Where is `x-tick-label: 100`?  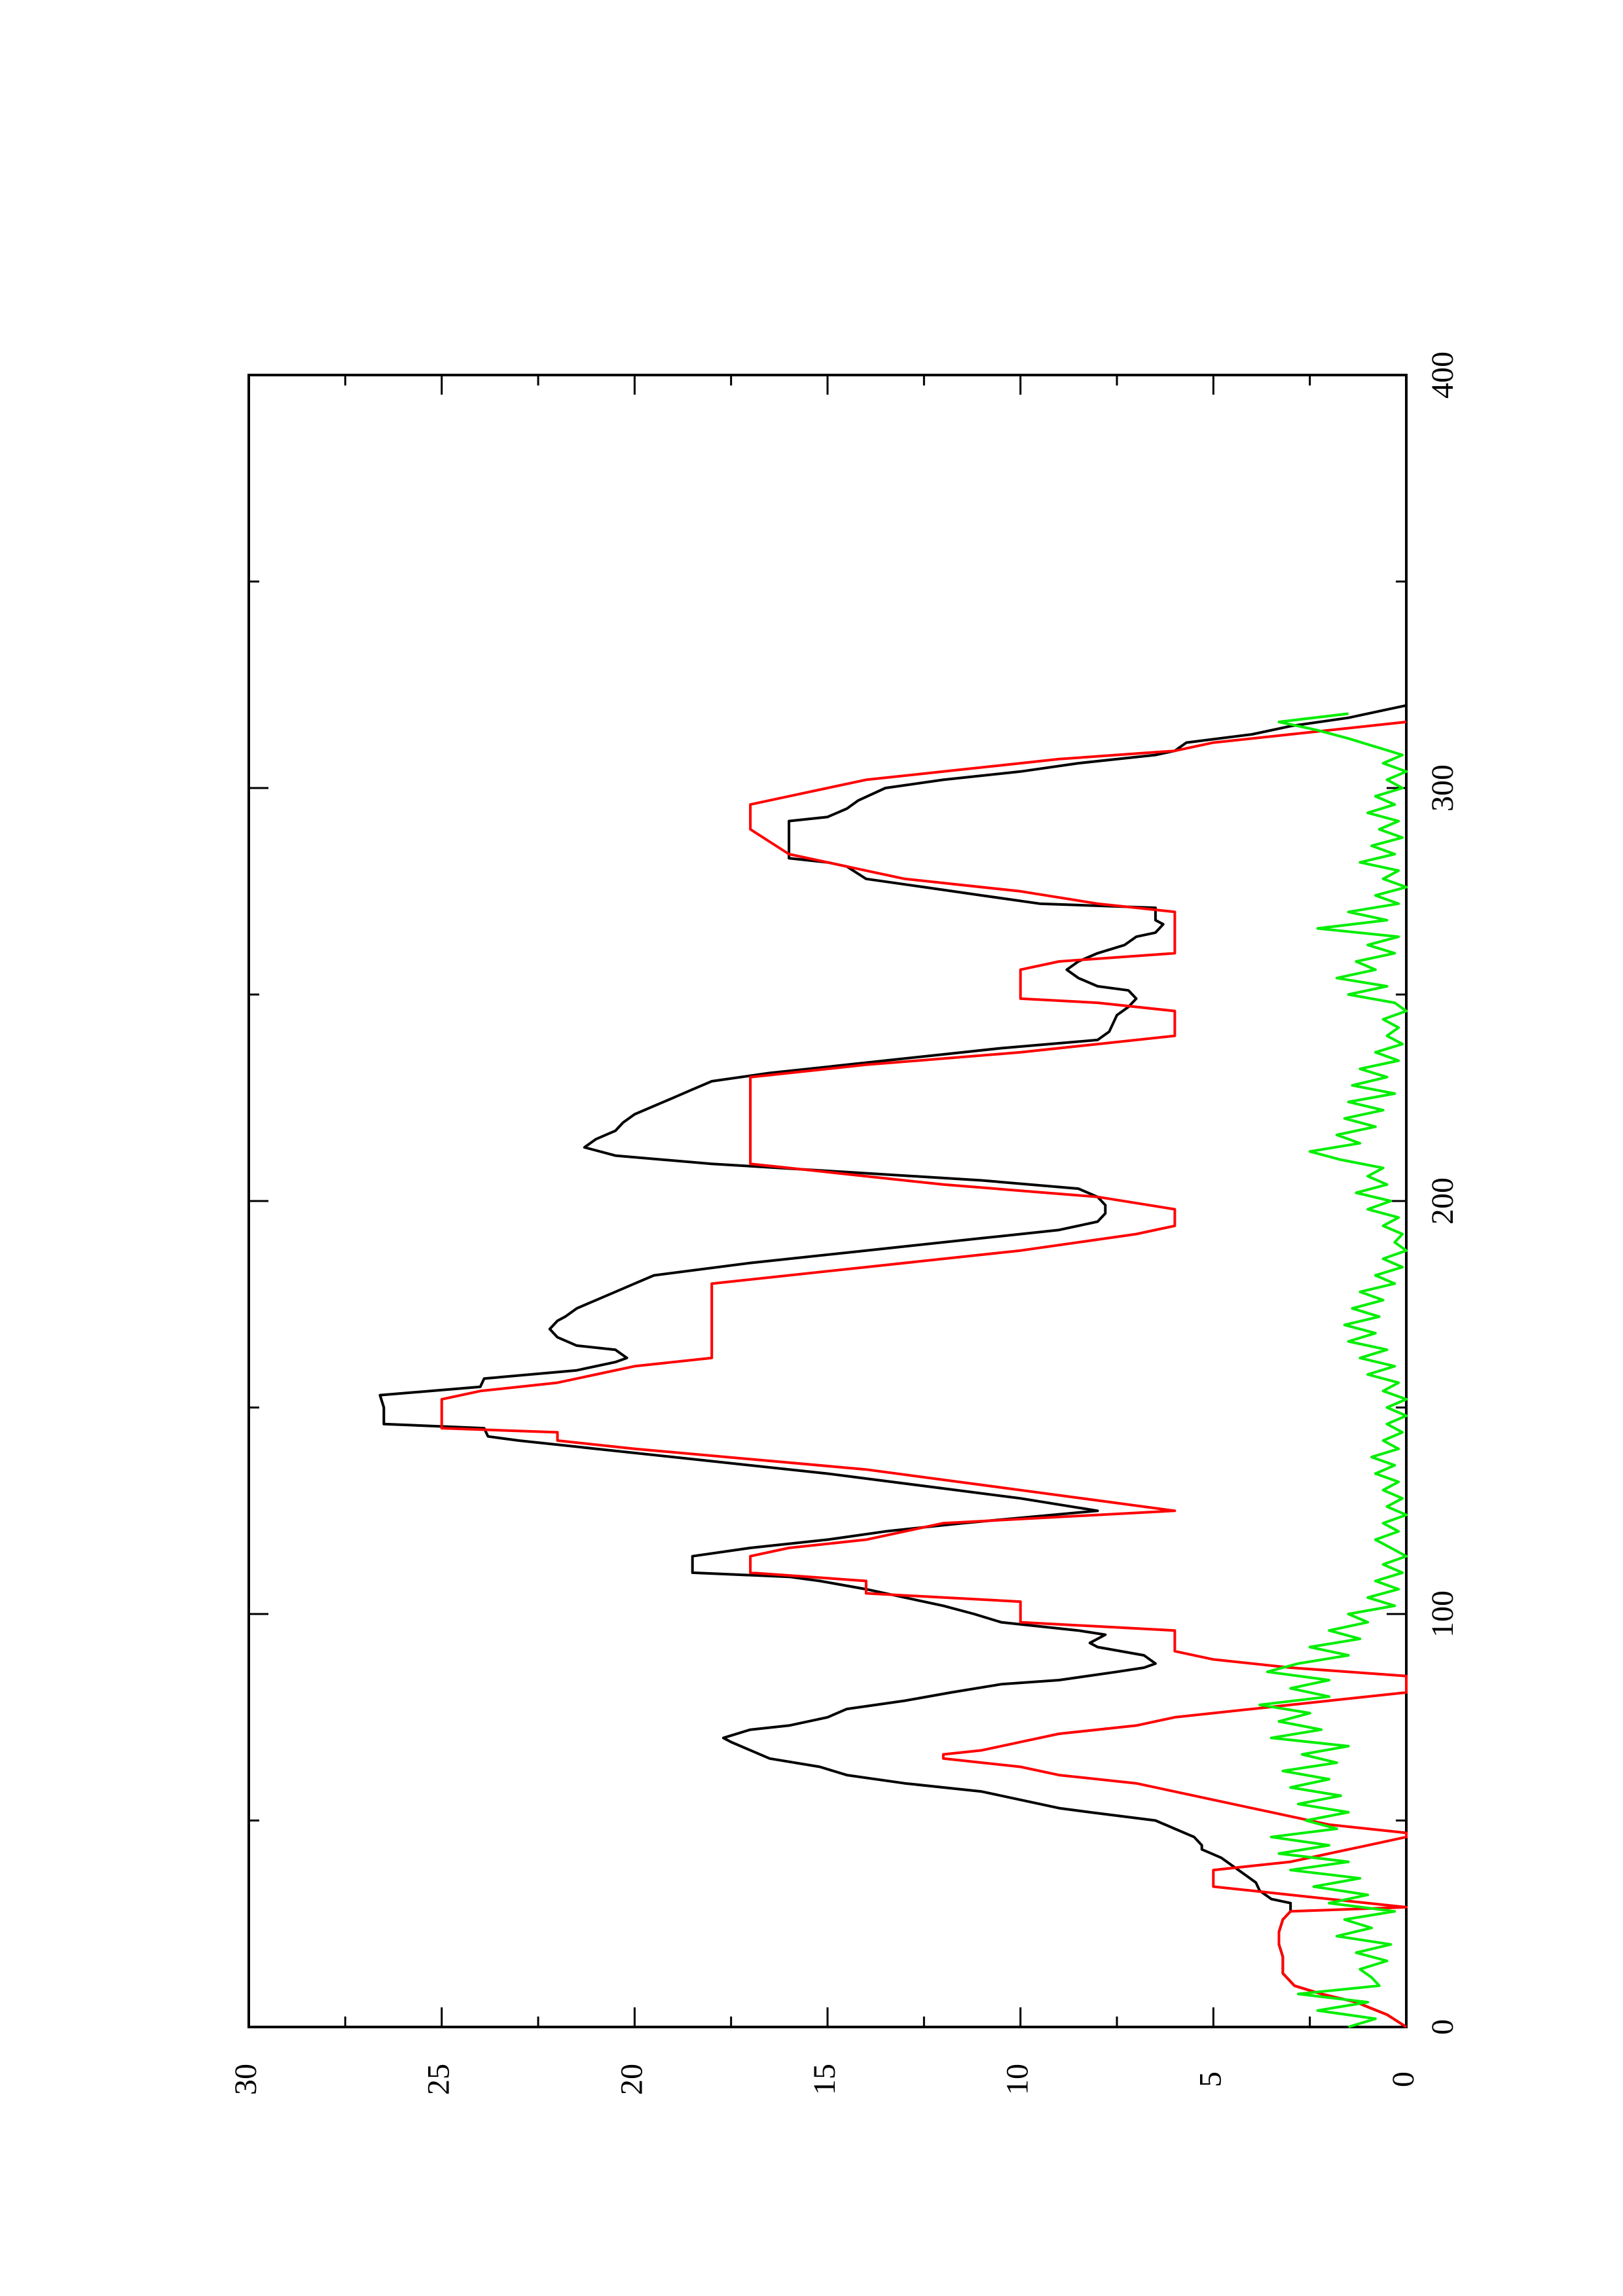 x-tick-label: 100 is located at coordinates (1442, 1614).